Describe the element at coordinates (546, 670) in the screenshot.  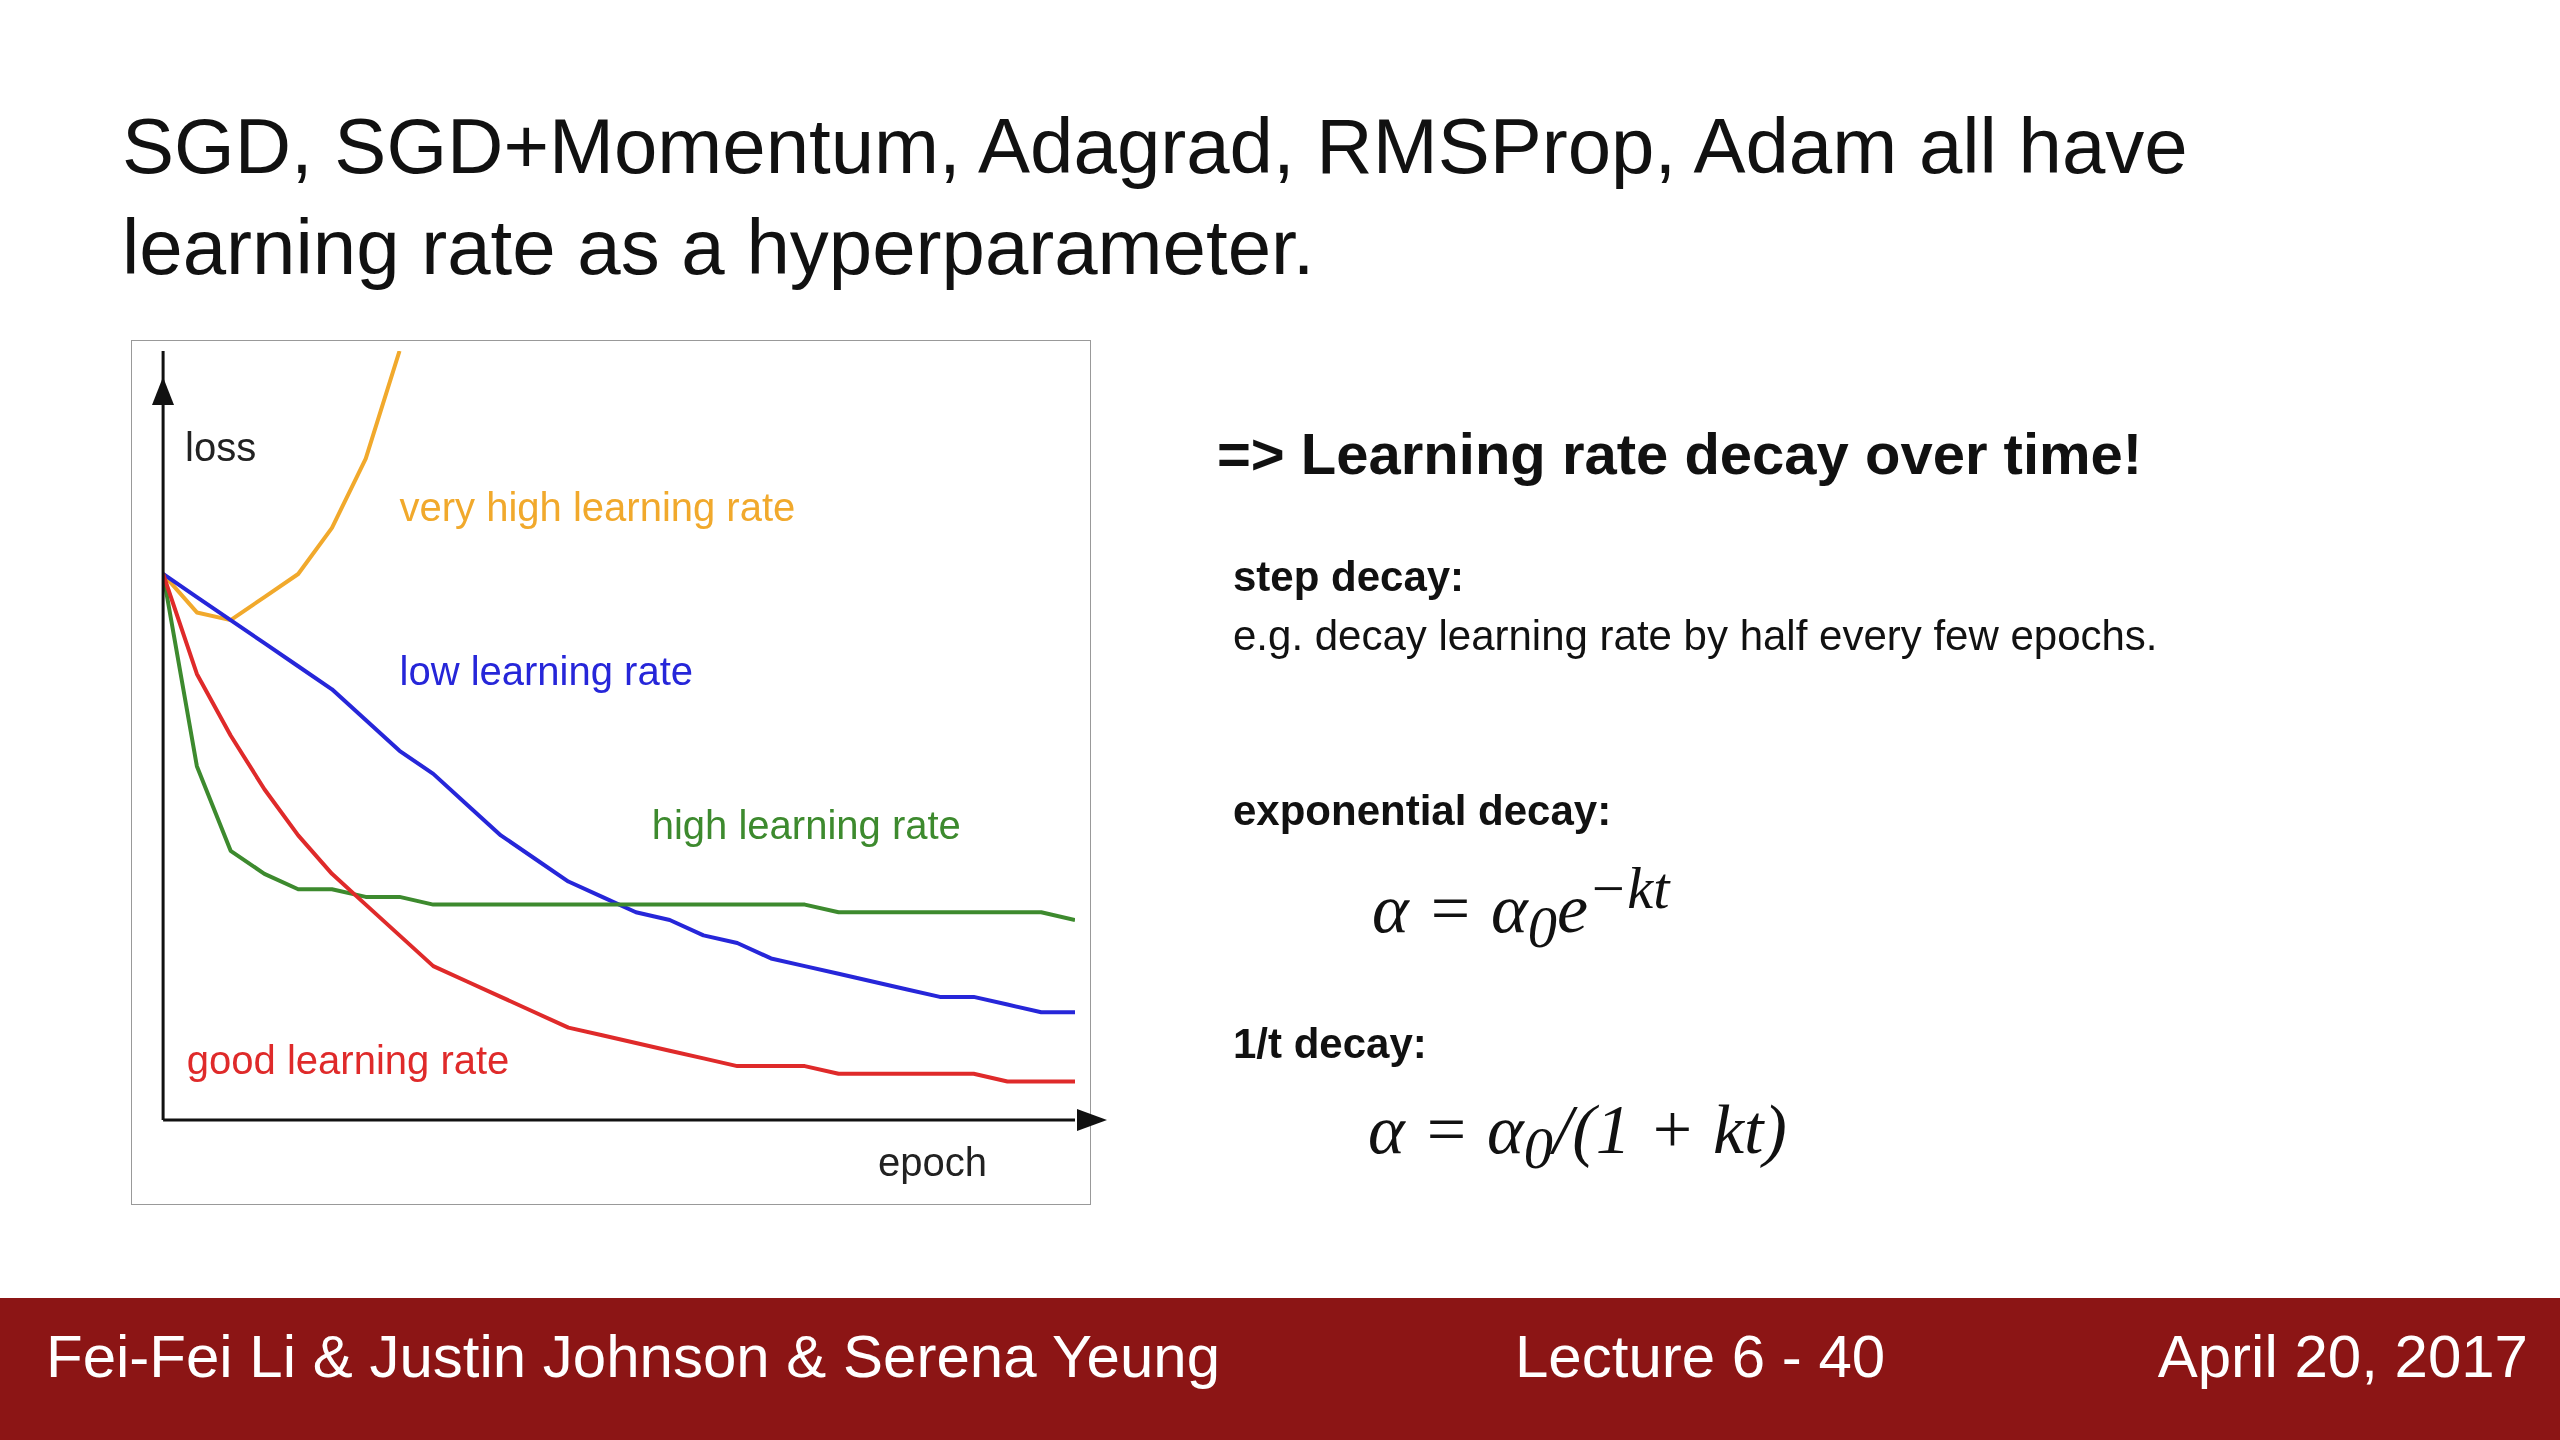
I see `series-label: low learning rate` at that location.